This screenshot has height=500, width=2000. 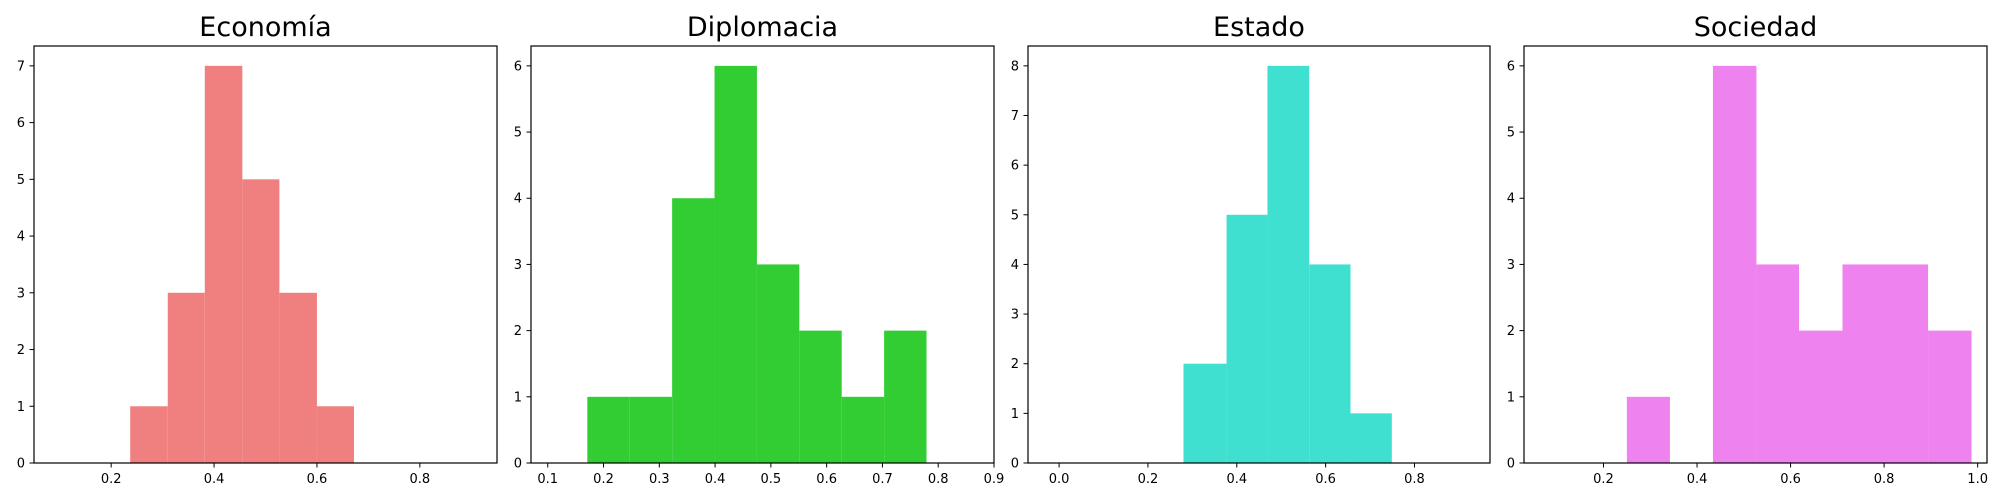 I want to click on x-tick-label: 0.0, so click(x=1059, y=479).